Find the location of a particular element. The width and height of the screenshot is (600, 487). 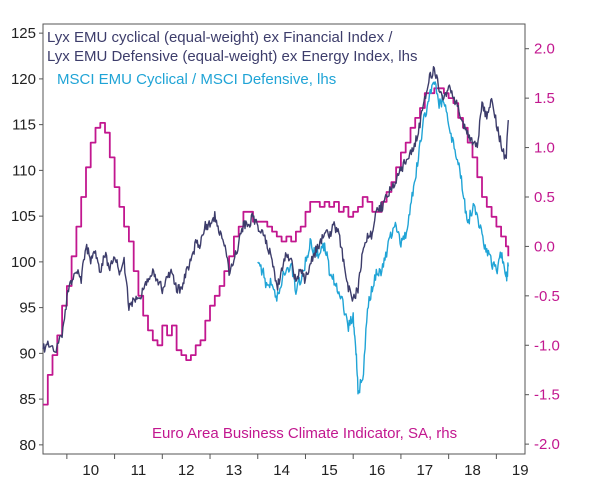

right-tick-label: 1.0 is located at coordinates (544, 148).